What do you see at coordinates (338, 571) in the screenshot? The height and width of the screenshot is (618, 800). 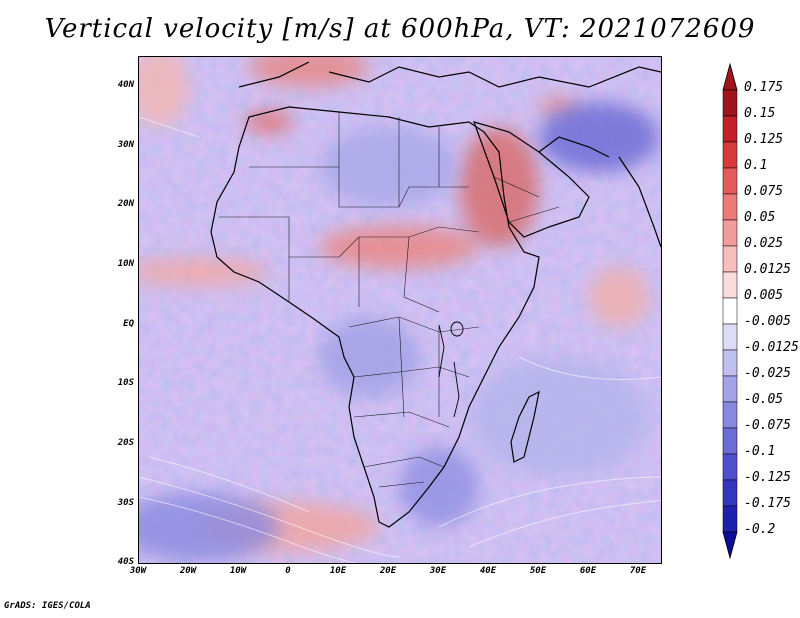 I see `lon-label-10e: 10E` at bounding box center [338, 571].